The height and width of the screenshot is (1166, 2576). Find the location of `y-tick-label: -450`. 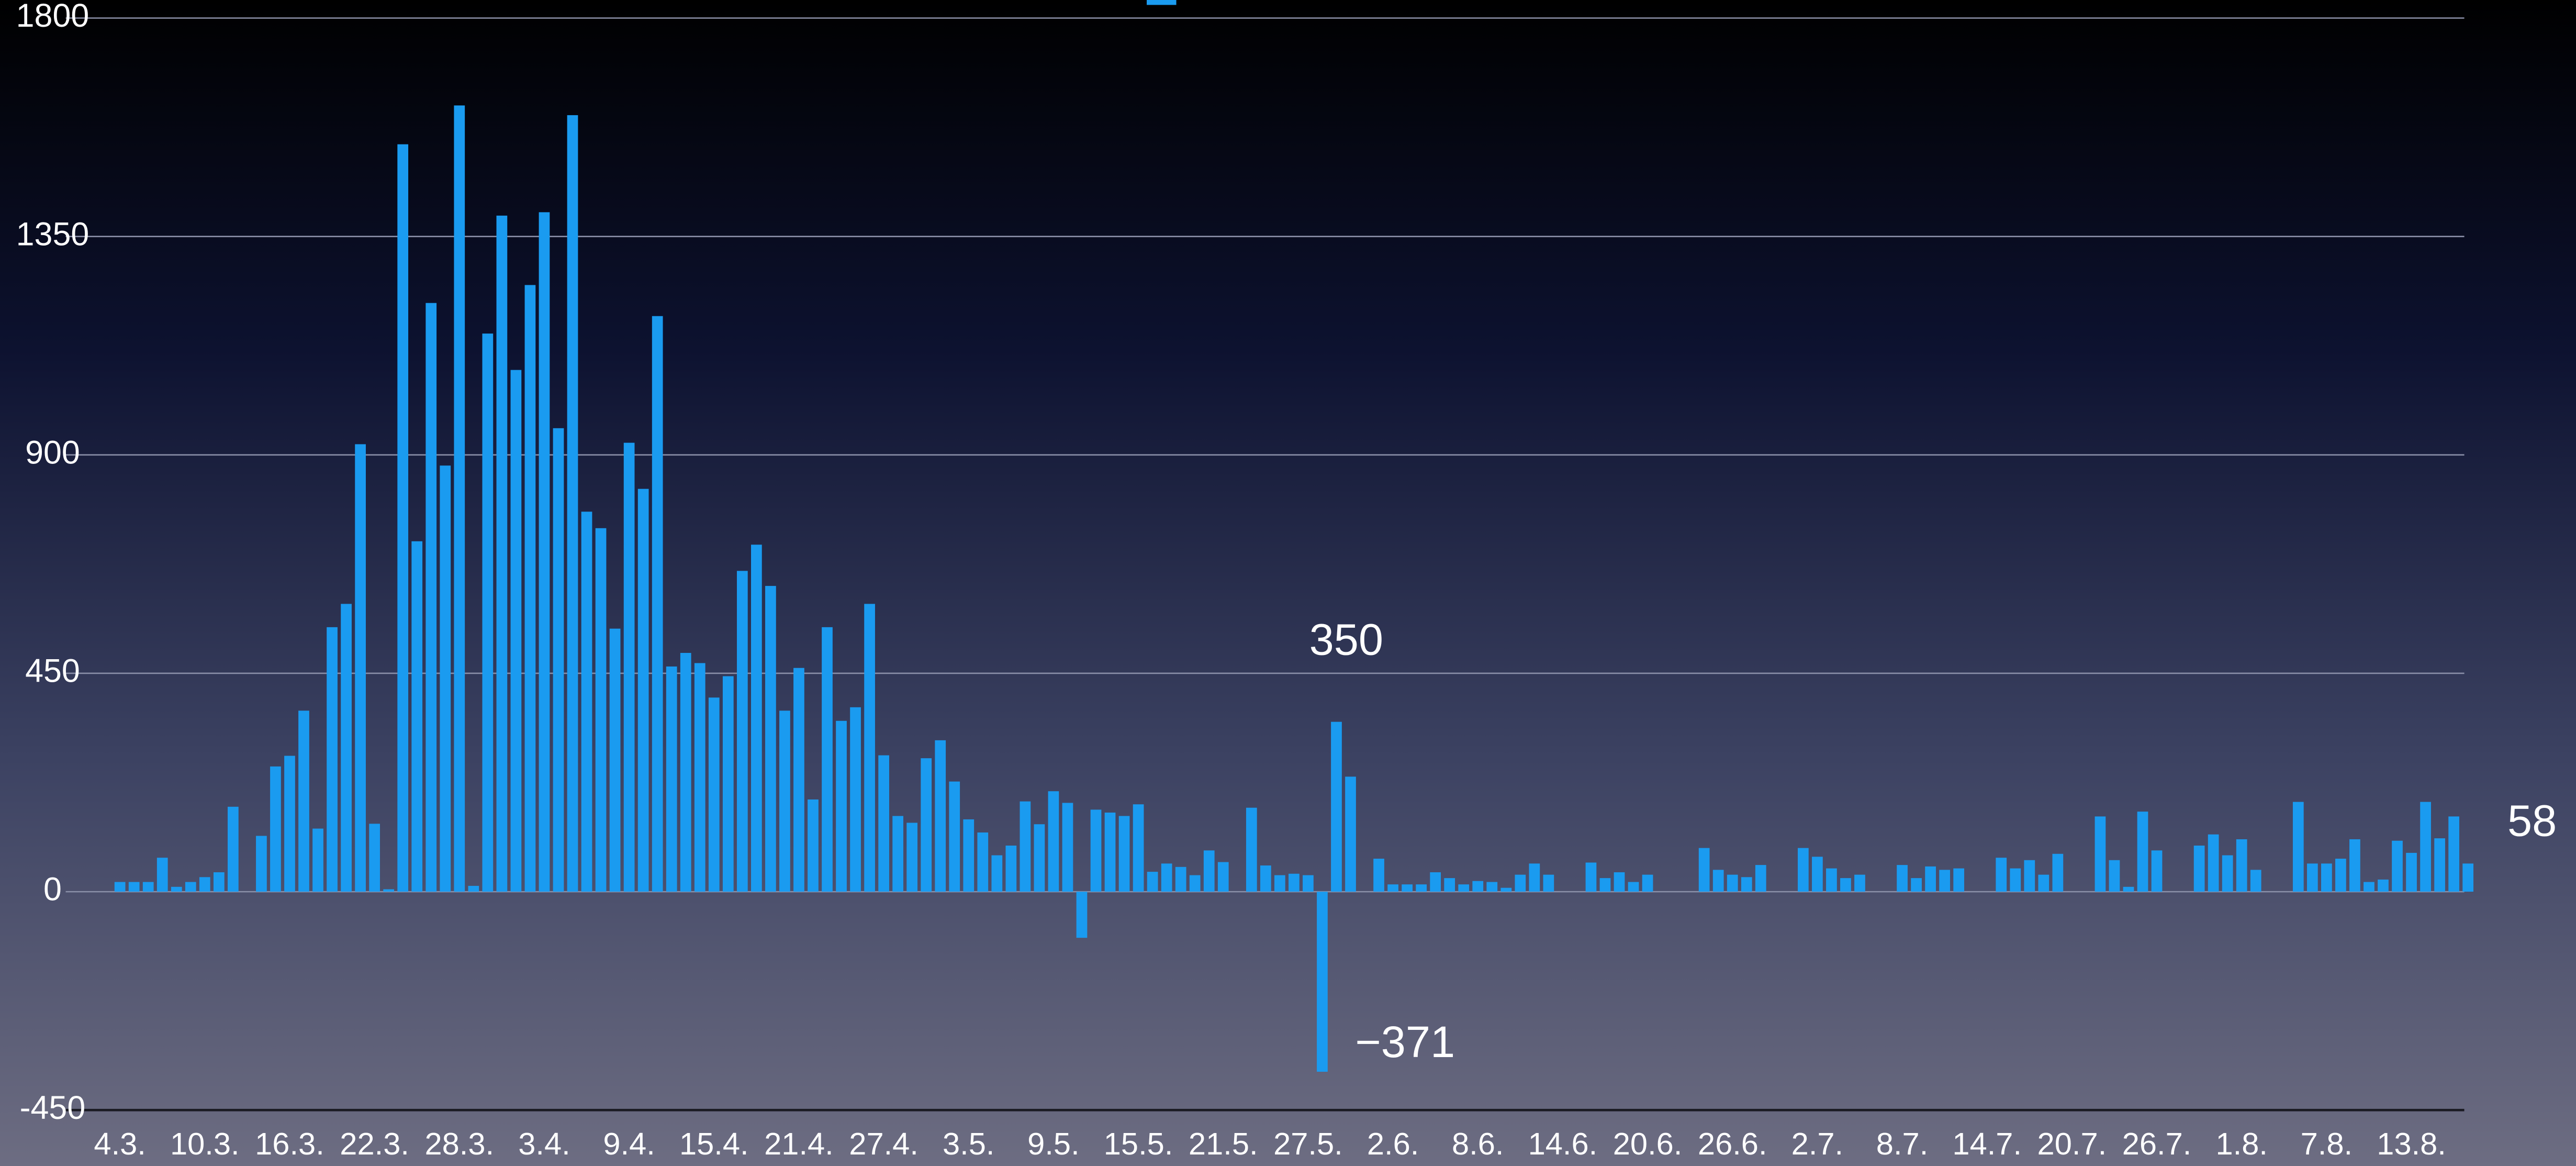

y-tick-label: -450 is located at coordinates (53, 1108).